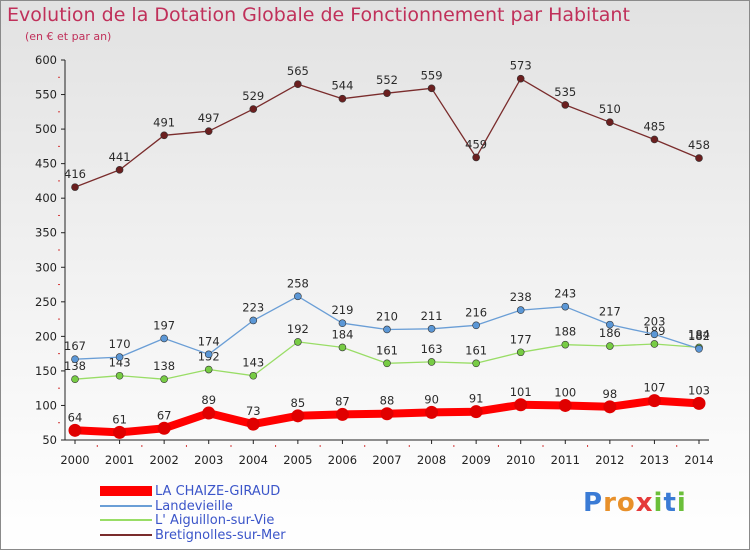 This screenshot has height=550, width=750. Describe the element at coordinates (520, 460) in the screenshot. I see `x-tick-label: 2010` at that location.